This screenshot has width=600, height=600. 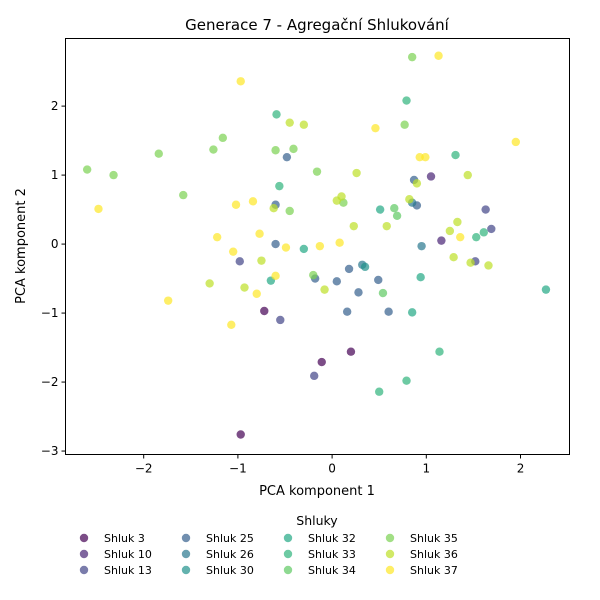 I want to click on y-tick-label: −1, so click(x=50, y=313).